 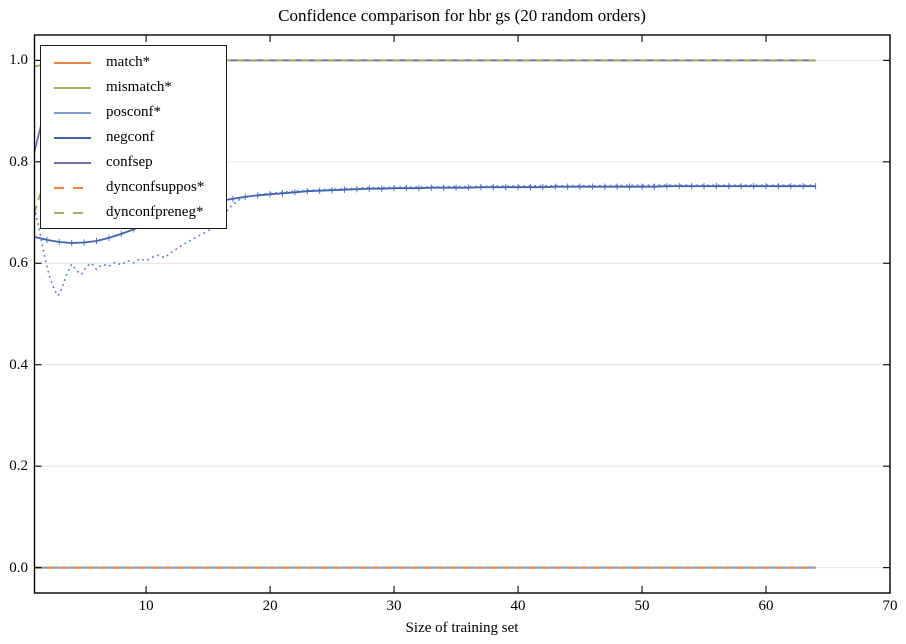 What do you see at coordinates (18, 161) in the screenshot?
I see `y-tick-label-0.8: 0.8` at bounding box center [18, 161].